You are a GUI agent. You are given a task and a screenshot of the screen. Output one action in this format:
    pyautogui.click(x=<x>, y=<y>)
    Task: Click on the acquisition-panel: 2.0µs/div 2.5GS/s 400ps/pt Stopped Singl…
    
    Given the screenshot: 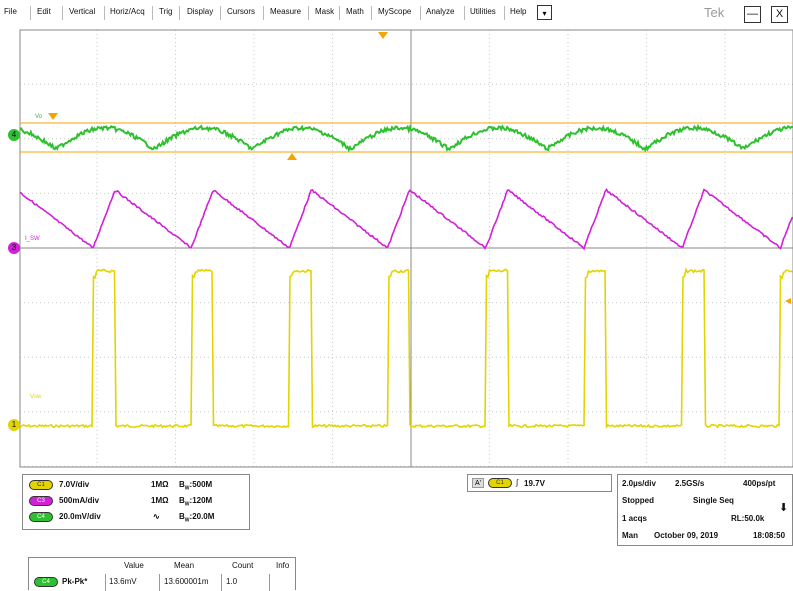 What is the action you would take?
    pyautogui.click(x=705, y=510)
    